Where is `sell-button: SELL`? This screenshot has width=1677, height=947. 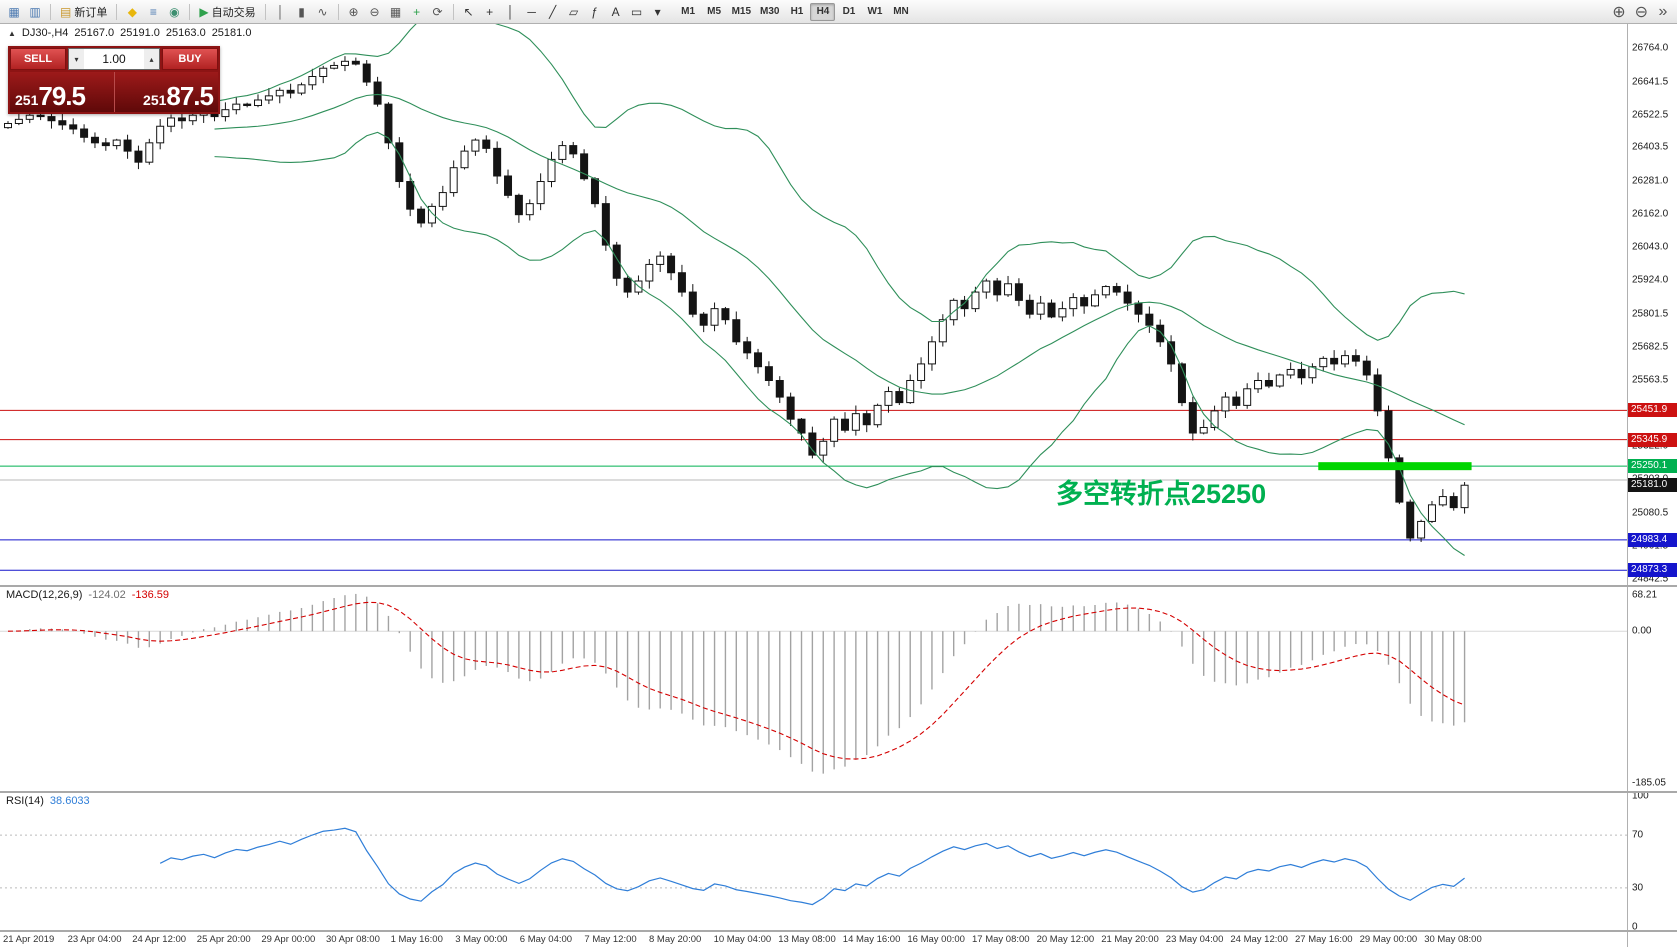
sell-button: SELL is located at coordinates (38, 59).